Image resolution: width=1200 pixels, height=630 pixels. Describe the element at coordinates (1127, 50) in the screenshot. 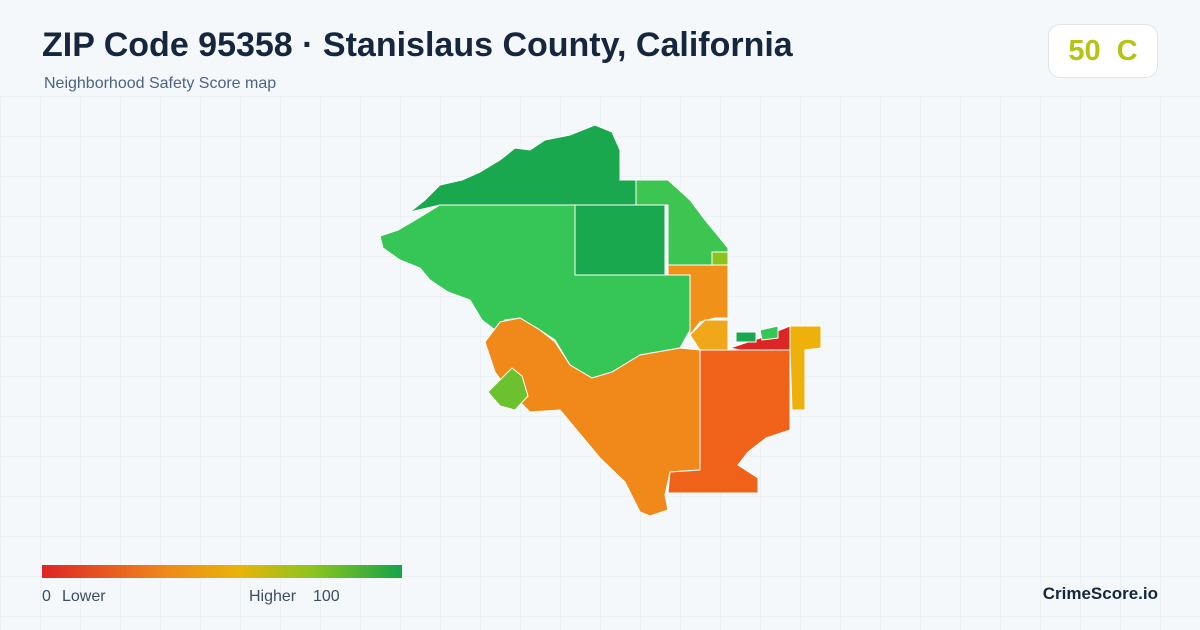

I see `grade: C` at that location.